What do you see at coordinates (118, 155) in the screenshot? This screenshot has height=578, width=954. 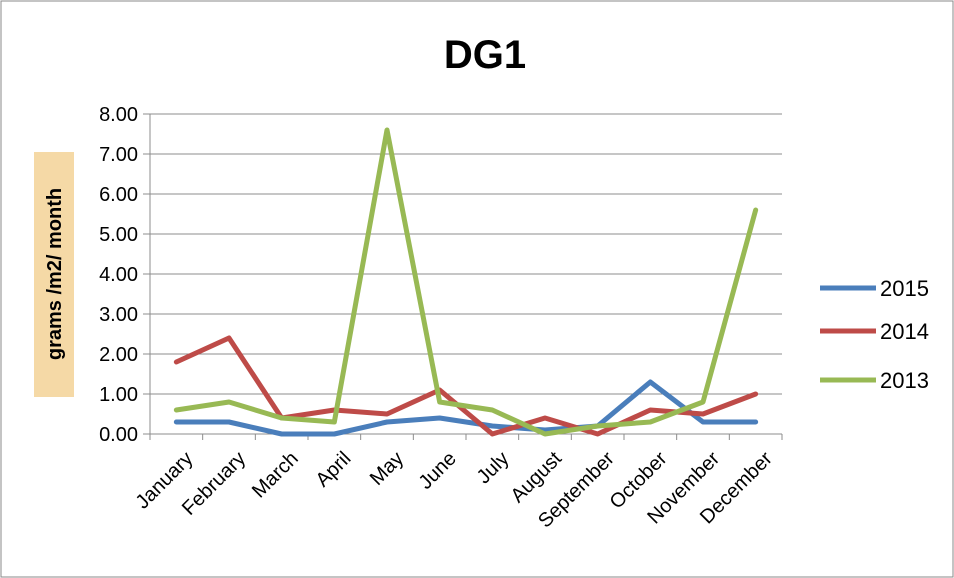 I see `y-tick-label: 7.00` at bounding box center [118, 155].